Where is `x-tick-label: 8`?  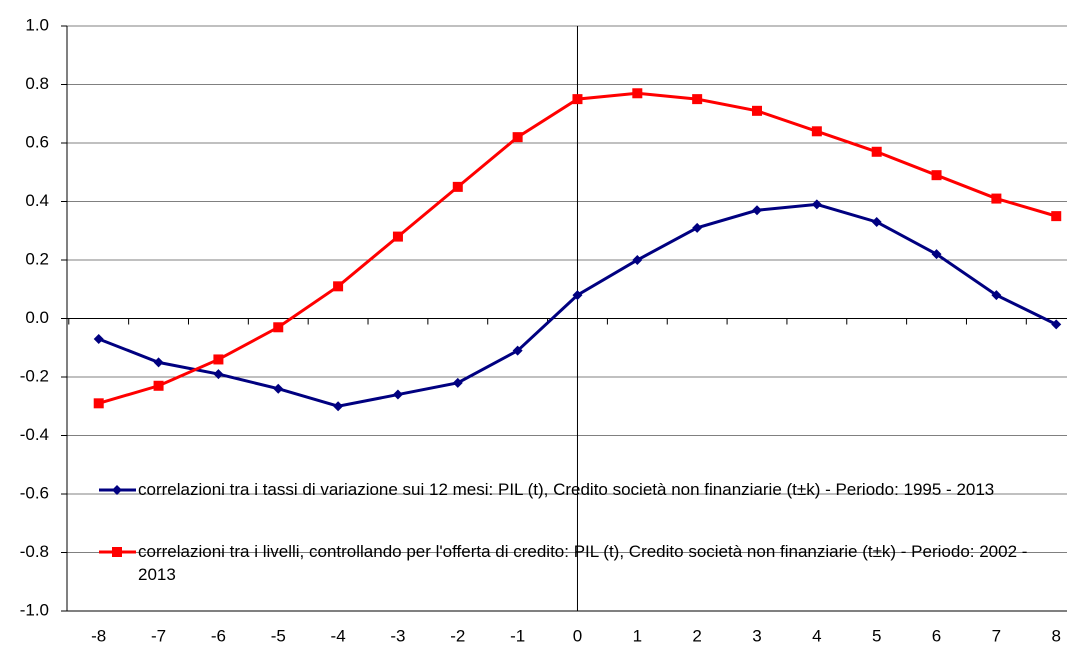 x-tick-label: 8 is located at coordinates (1055, 635).